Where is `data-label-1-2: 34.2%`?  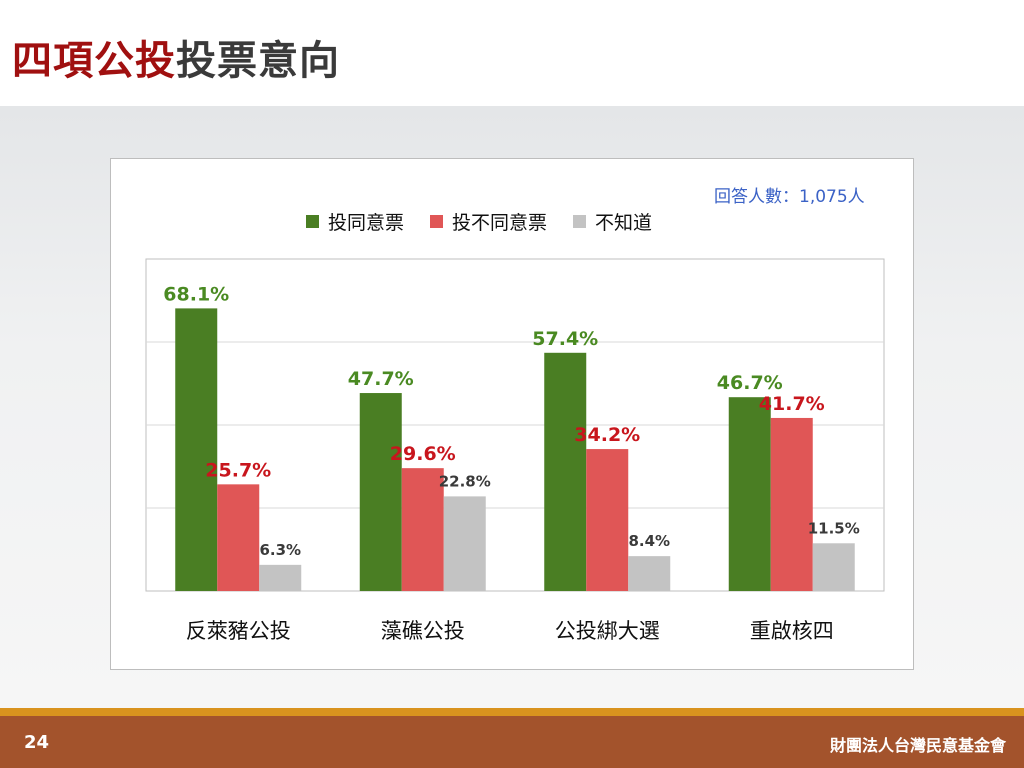
data-label-1-2: 34.2% is located at coordinates (607, 435).